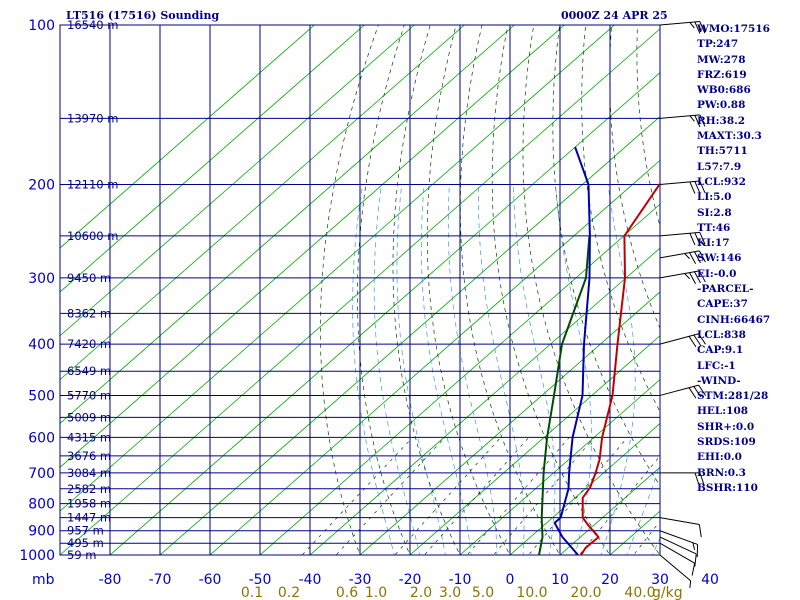  Describe the element at coordinates (483, 592) in the screenshot. I see `mixing-ratio-label: 5.0` at that location.